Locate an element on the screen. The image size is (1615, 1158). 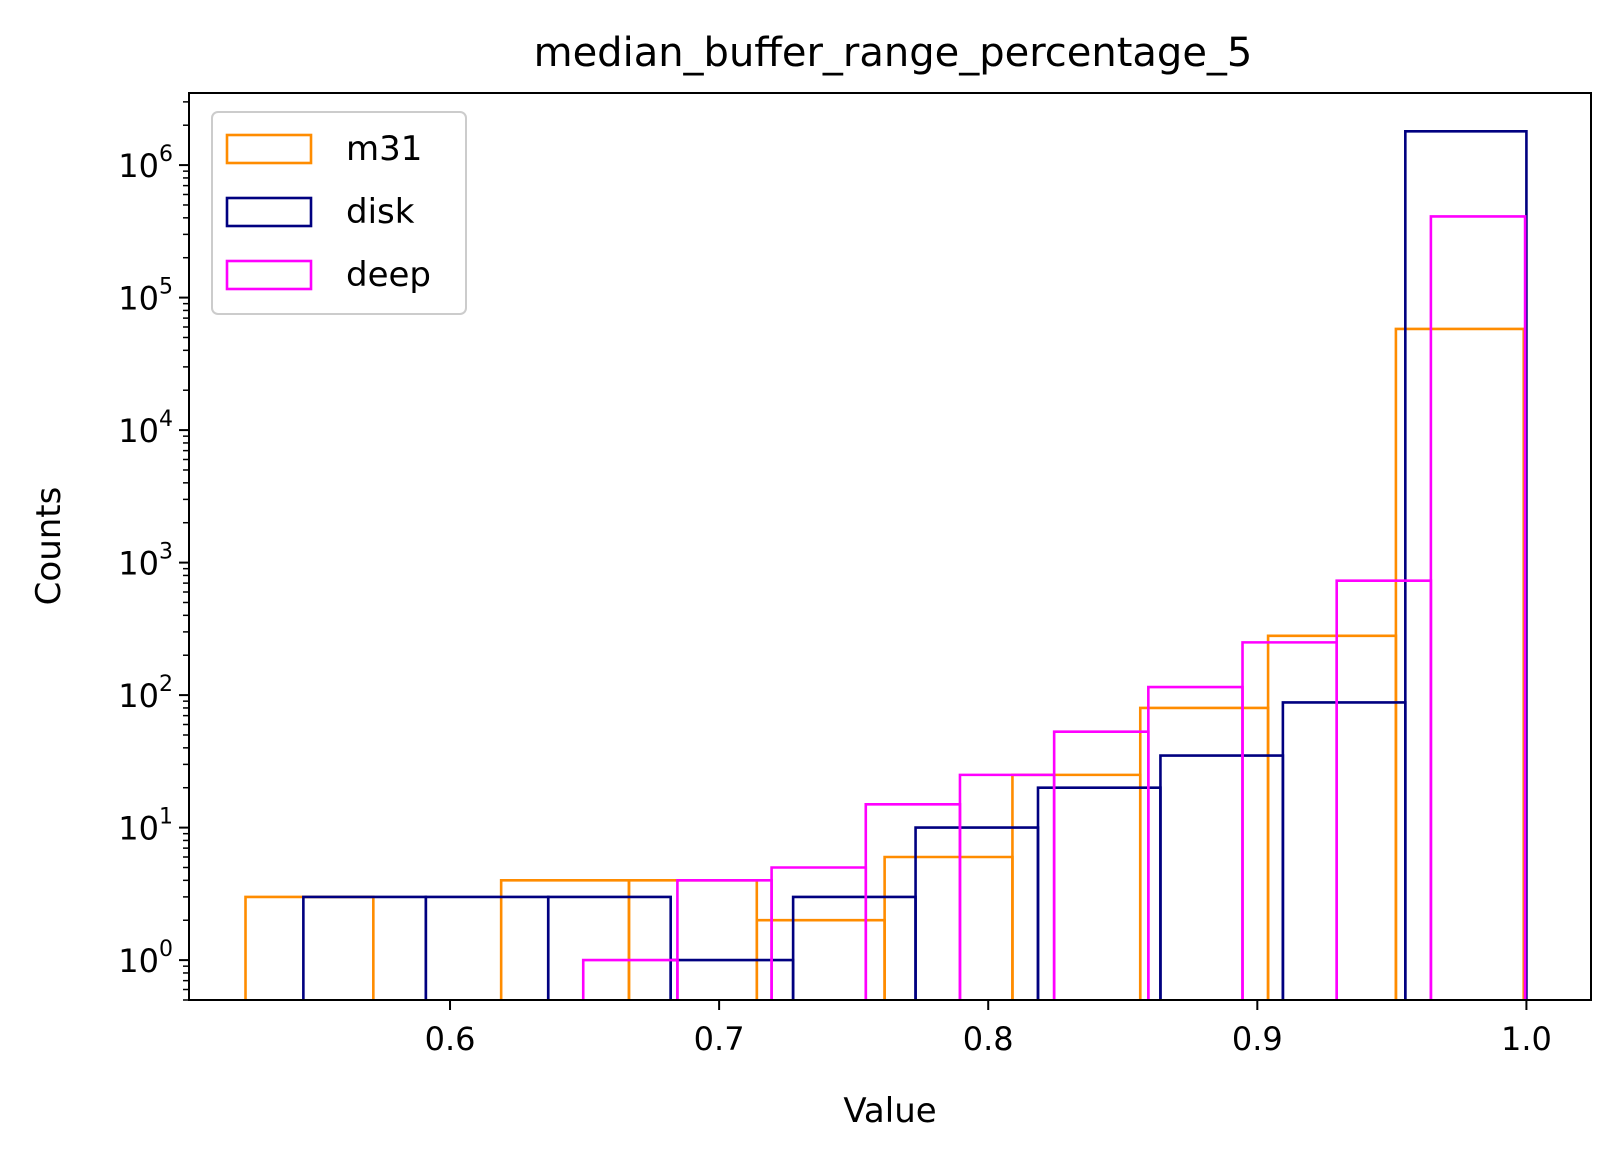
legend: m31 disk deep is located at coordinates (339, 213).